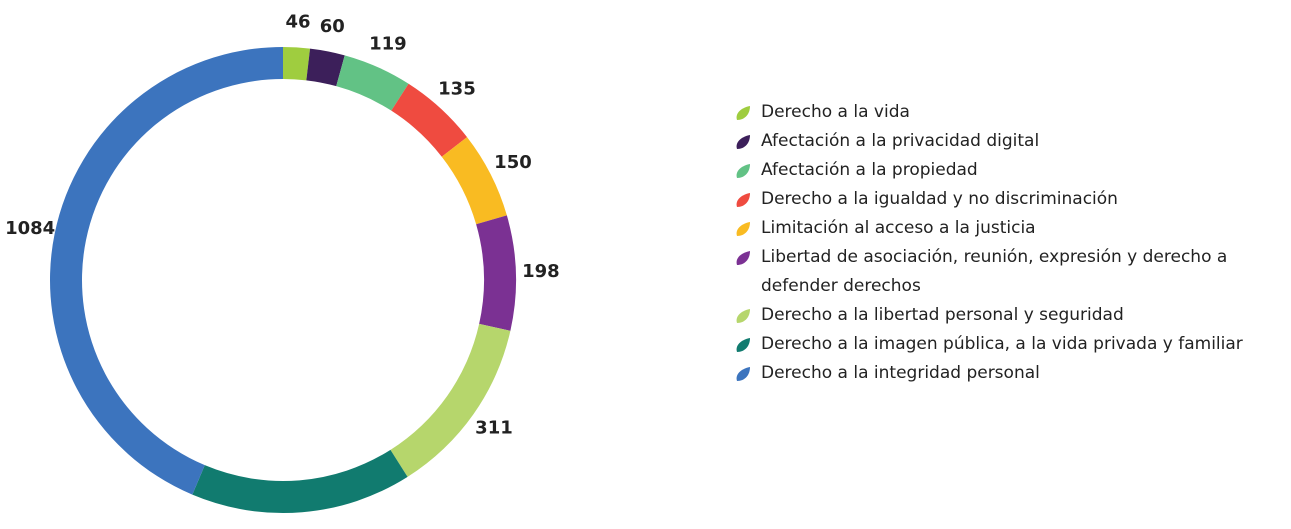 The image size is (1291, 529). I want to click on legend-label: Limitación al acceso a la justicia, so click(898, 228).